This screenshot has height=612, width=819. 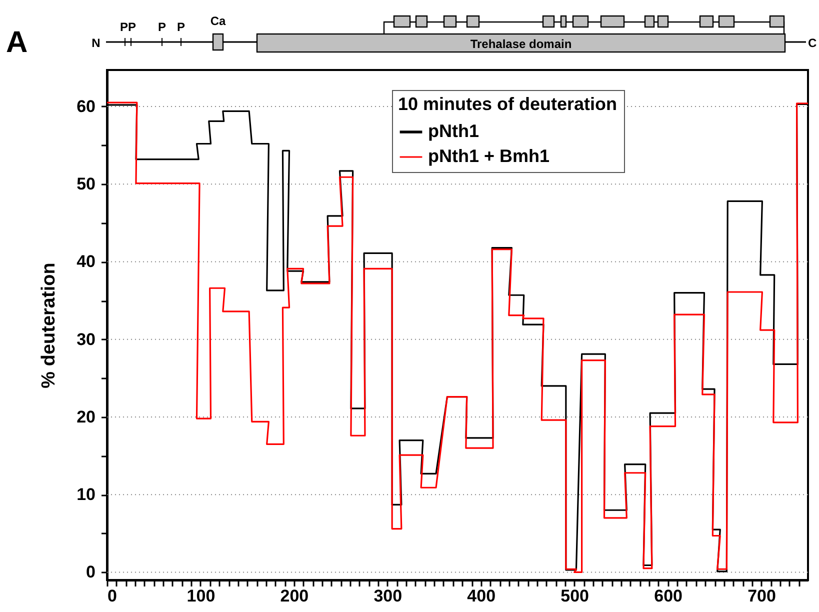 What do you see at coordinates (388, 596) in the screenshot?
I see `x-tick-label: 300` at bounding box center [388, 596].